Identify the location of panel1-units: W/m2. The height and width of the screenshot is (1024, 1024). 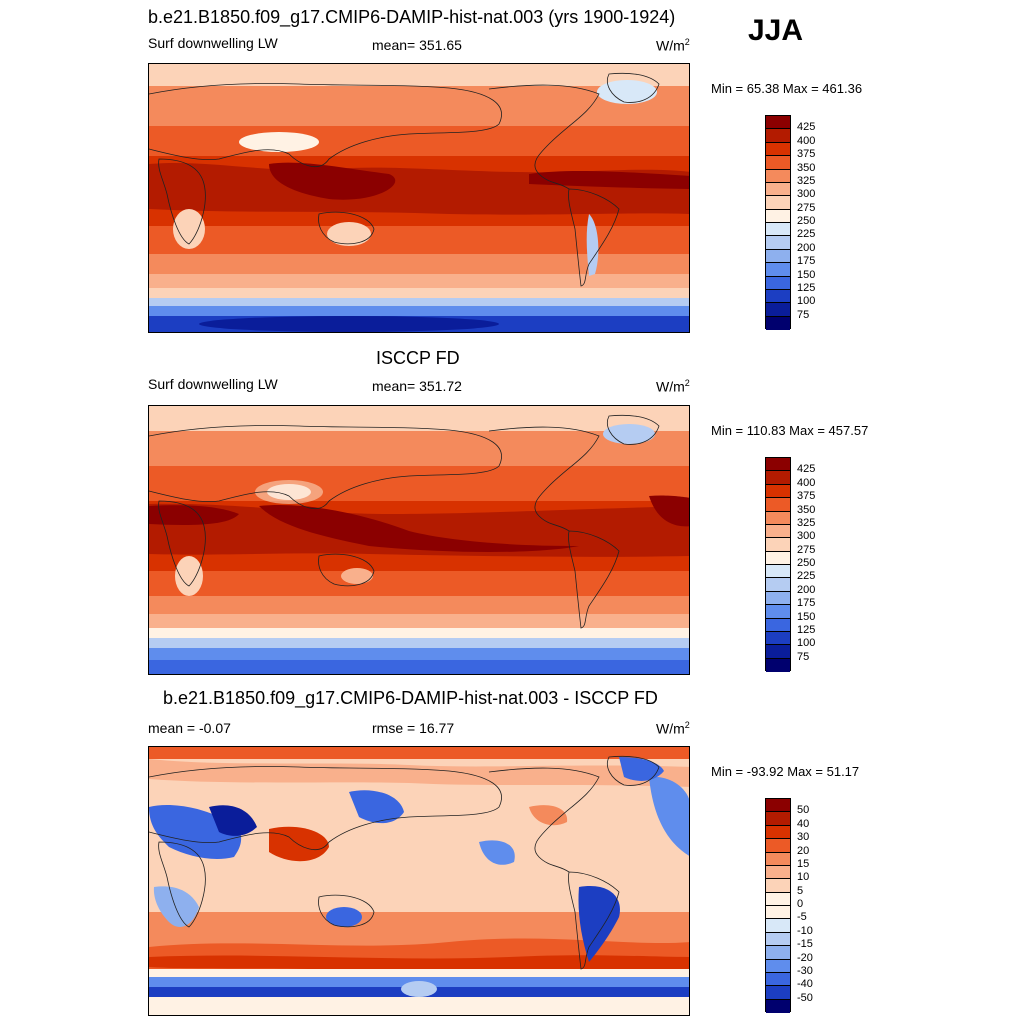
(673, 45).